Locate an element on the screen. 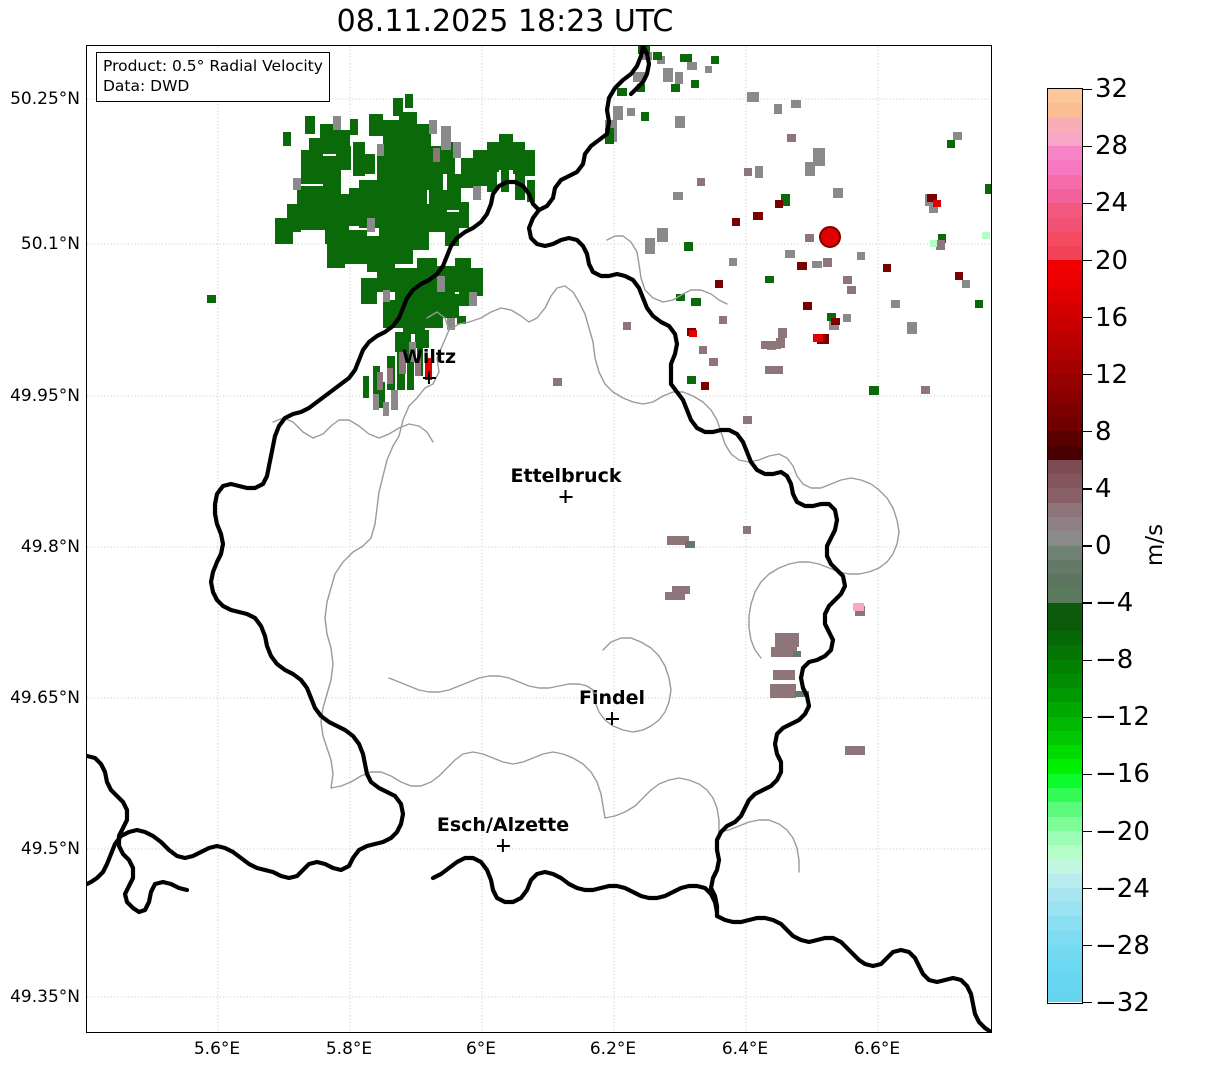  colorbar-tick-label: 24 is located at coordinates (1112, 203).